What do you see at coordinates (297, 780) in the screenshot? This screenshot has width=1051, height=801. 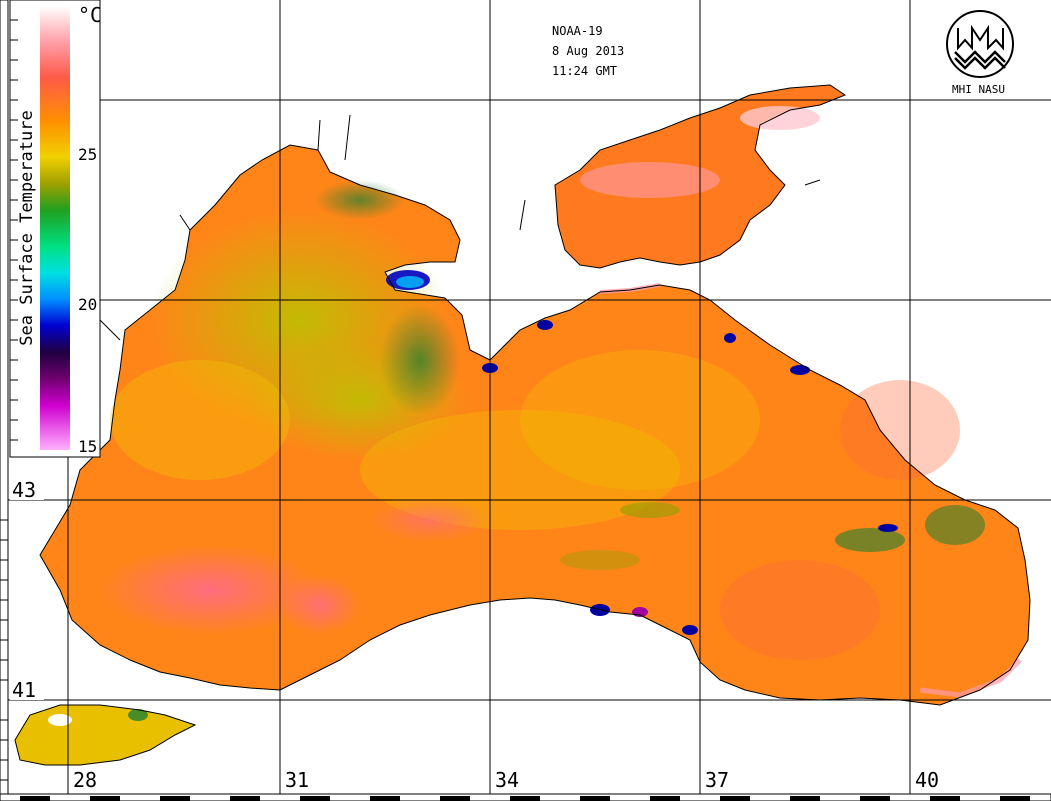 I see `lon-label-31: 31` at bounding box center [297, 780].